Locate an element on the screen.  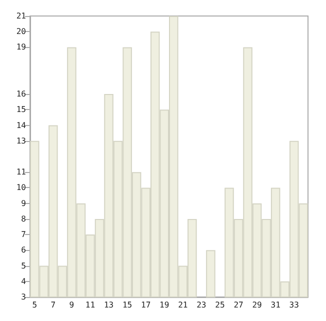
y-tick-label: 15 is located at coordinates (21, 109).